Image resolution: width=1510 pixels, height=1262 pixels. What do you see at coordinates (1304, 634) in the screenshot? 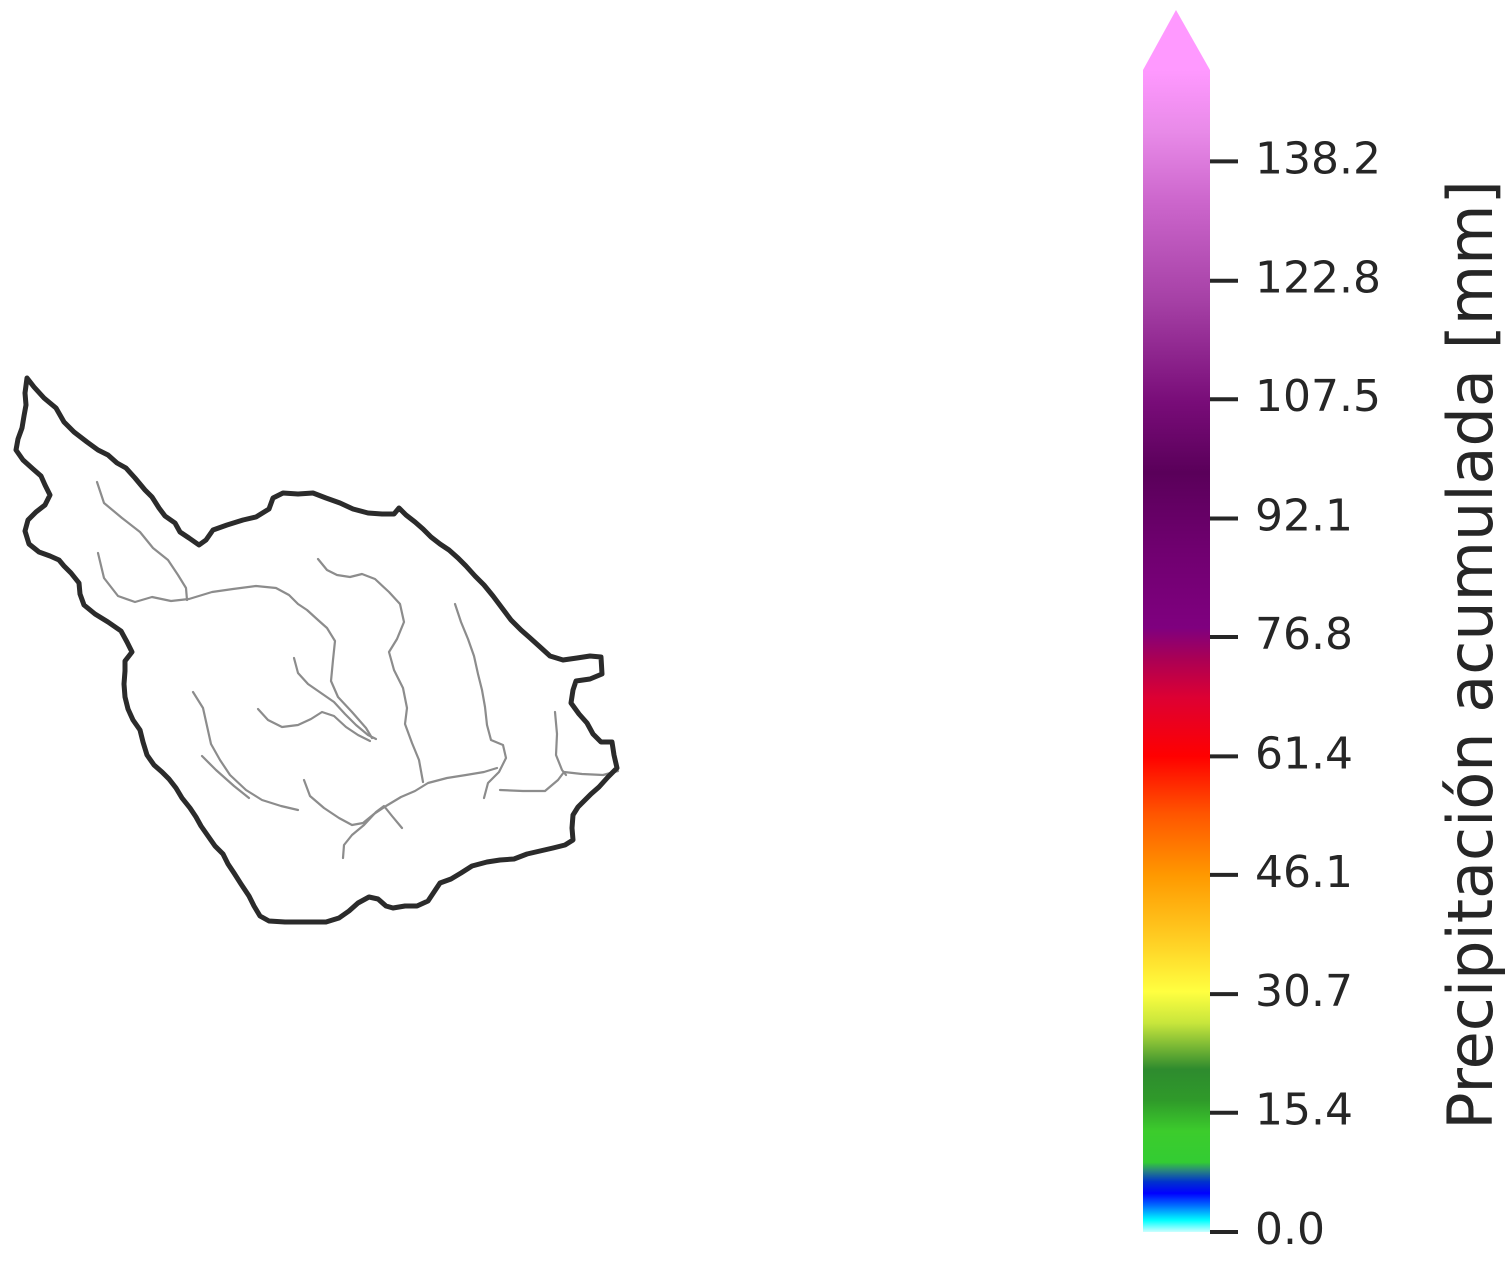
I see `colorbar-tick-label: 76.8` at bounding box center [1304, 634].